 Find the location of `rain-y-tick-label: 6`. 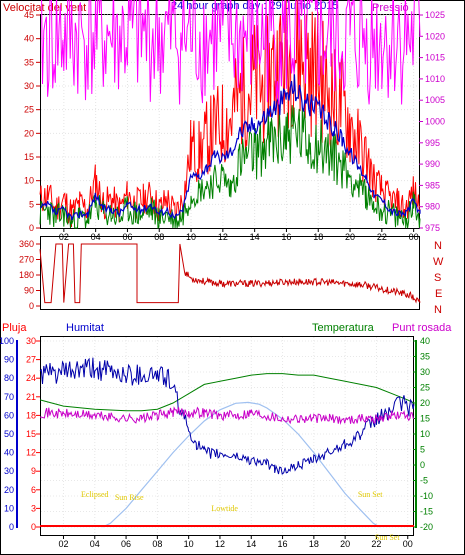

rain-y-tick-label: 6 is located at coordinates (33, 490).